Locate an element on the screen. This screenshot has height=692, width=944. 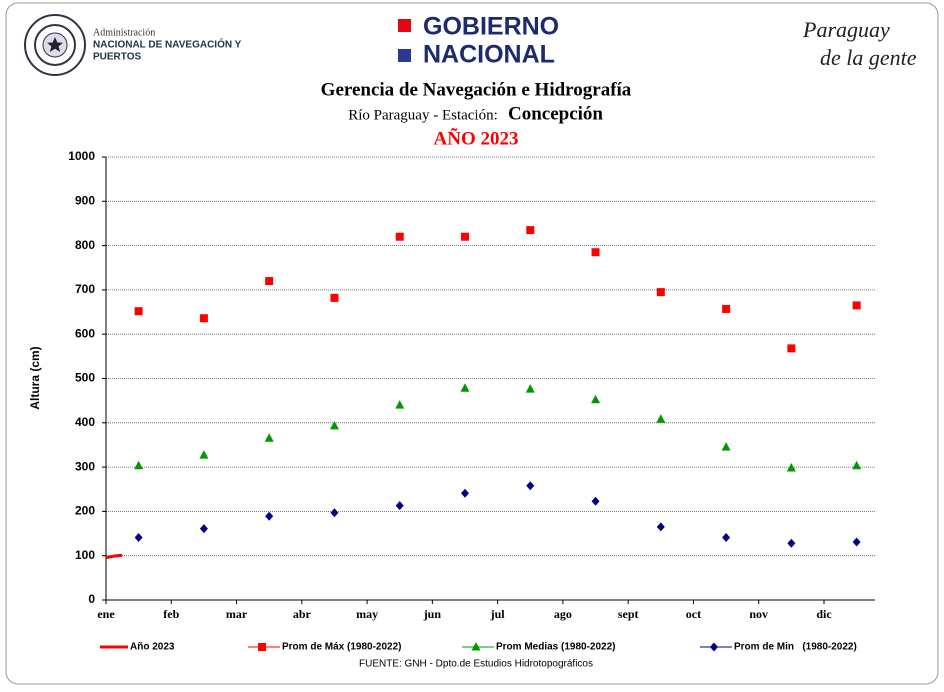
chart-title: Gerencia de Navegación e Hidrografía is located at coordinates (476, 89).